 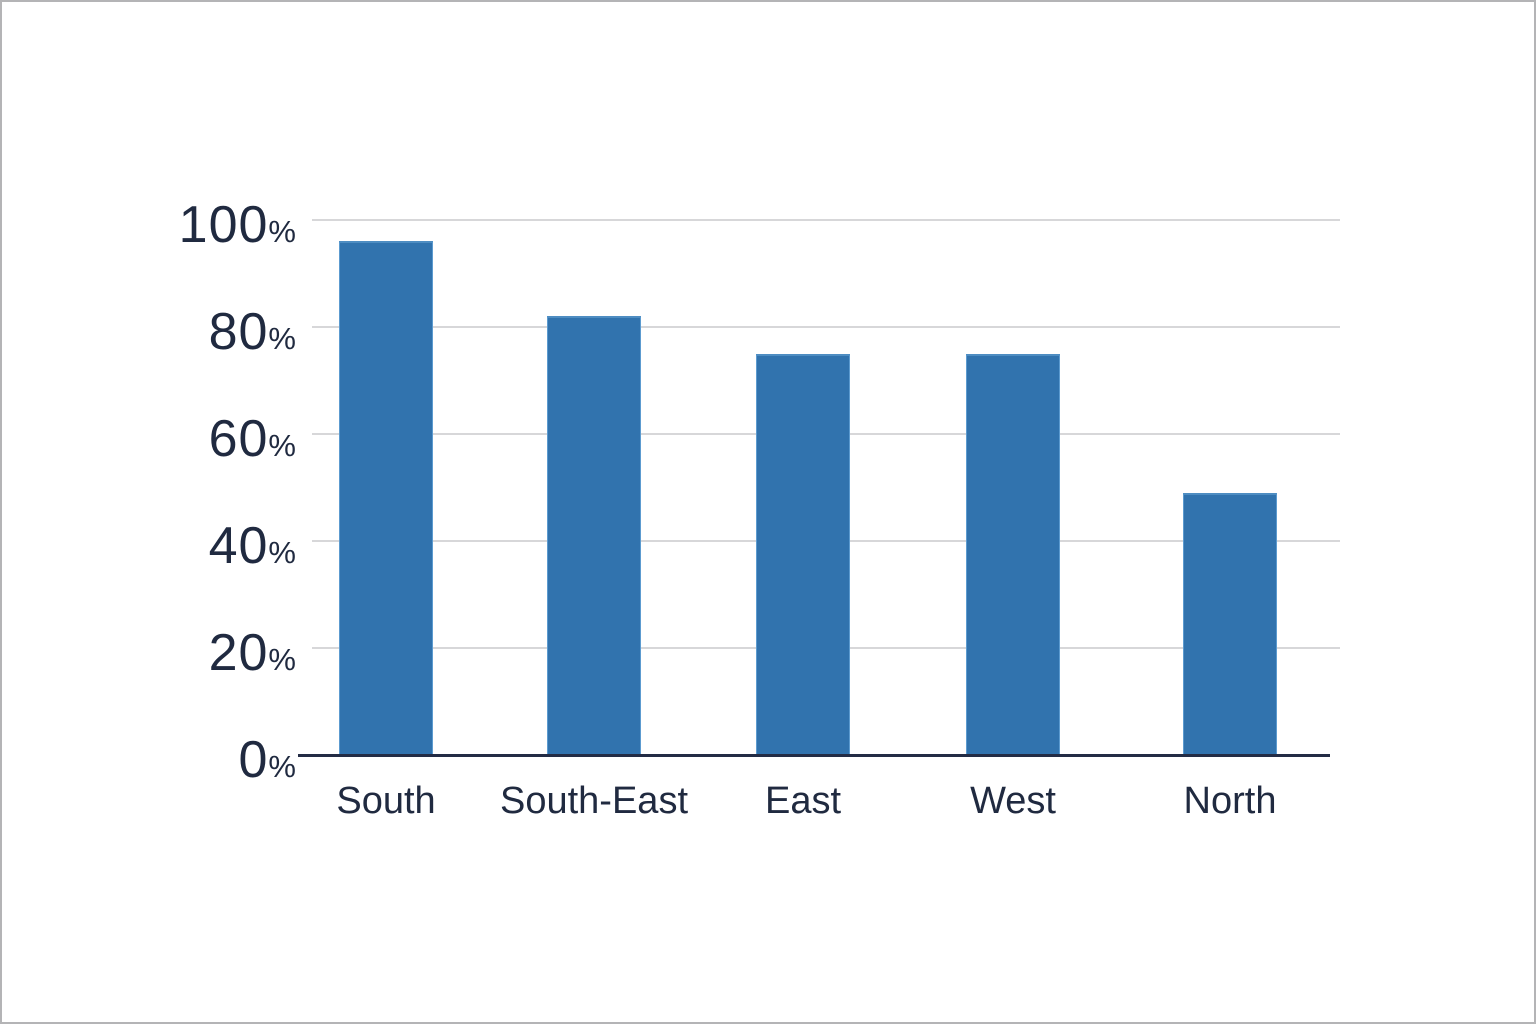 I want to click on bar-south-east, so click(x=594, y=535).